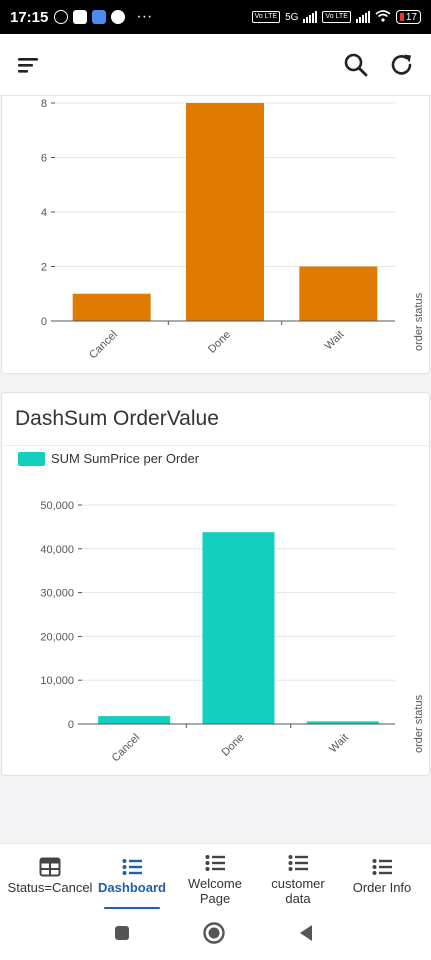 The width and height of the screenshot is (431, 960). What do you see at coordinates (411, 17) in the screenshot?
I see `battery-level: 17` at bounding box center [411, 17].